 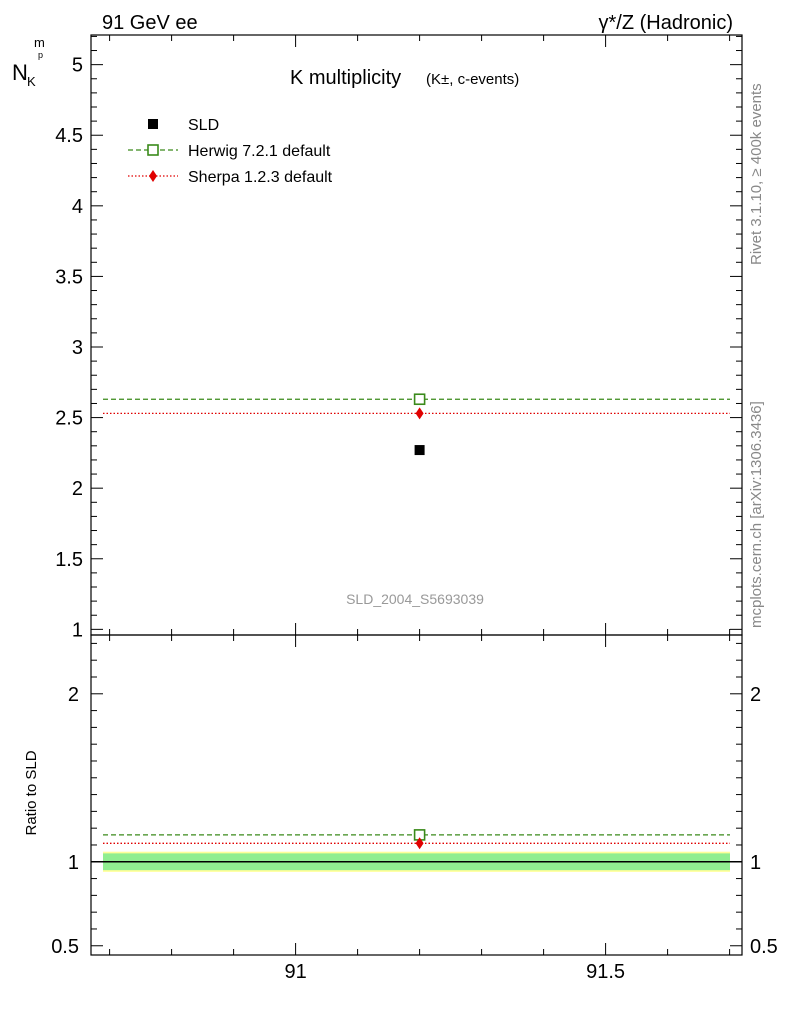 I want to click on legend-label: Herwig 7.2.1 default, so click(x=259, y=151).